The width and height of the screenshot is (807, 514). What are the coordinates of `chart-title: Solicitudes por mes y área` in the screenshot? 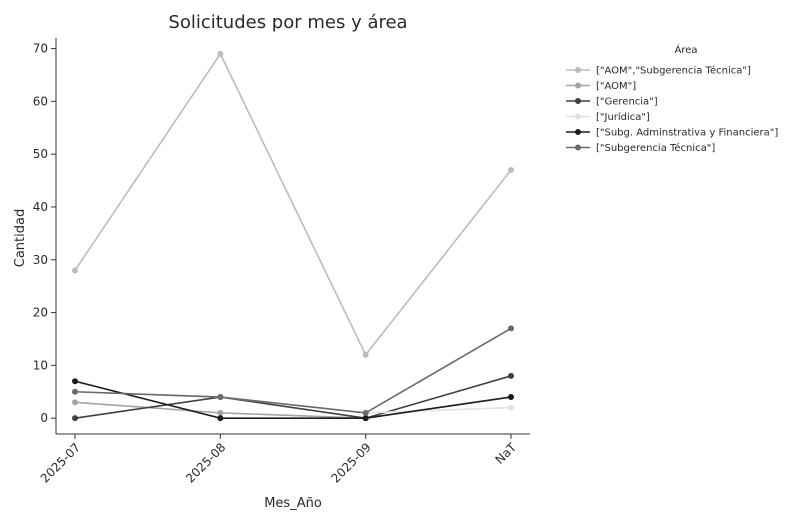 It's located at (287, 22).